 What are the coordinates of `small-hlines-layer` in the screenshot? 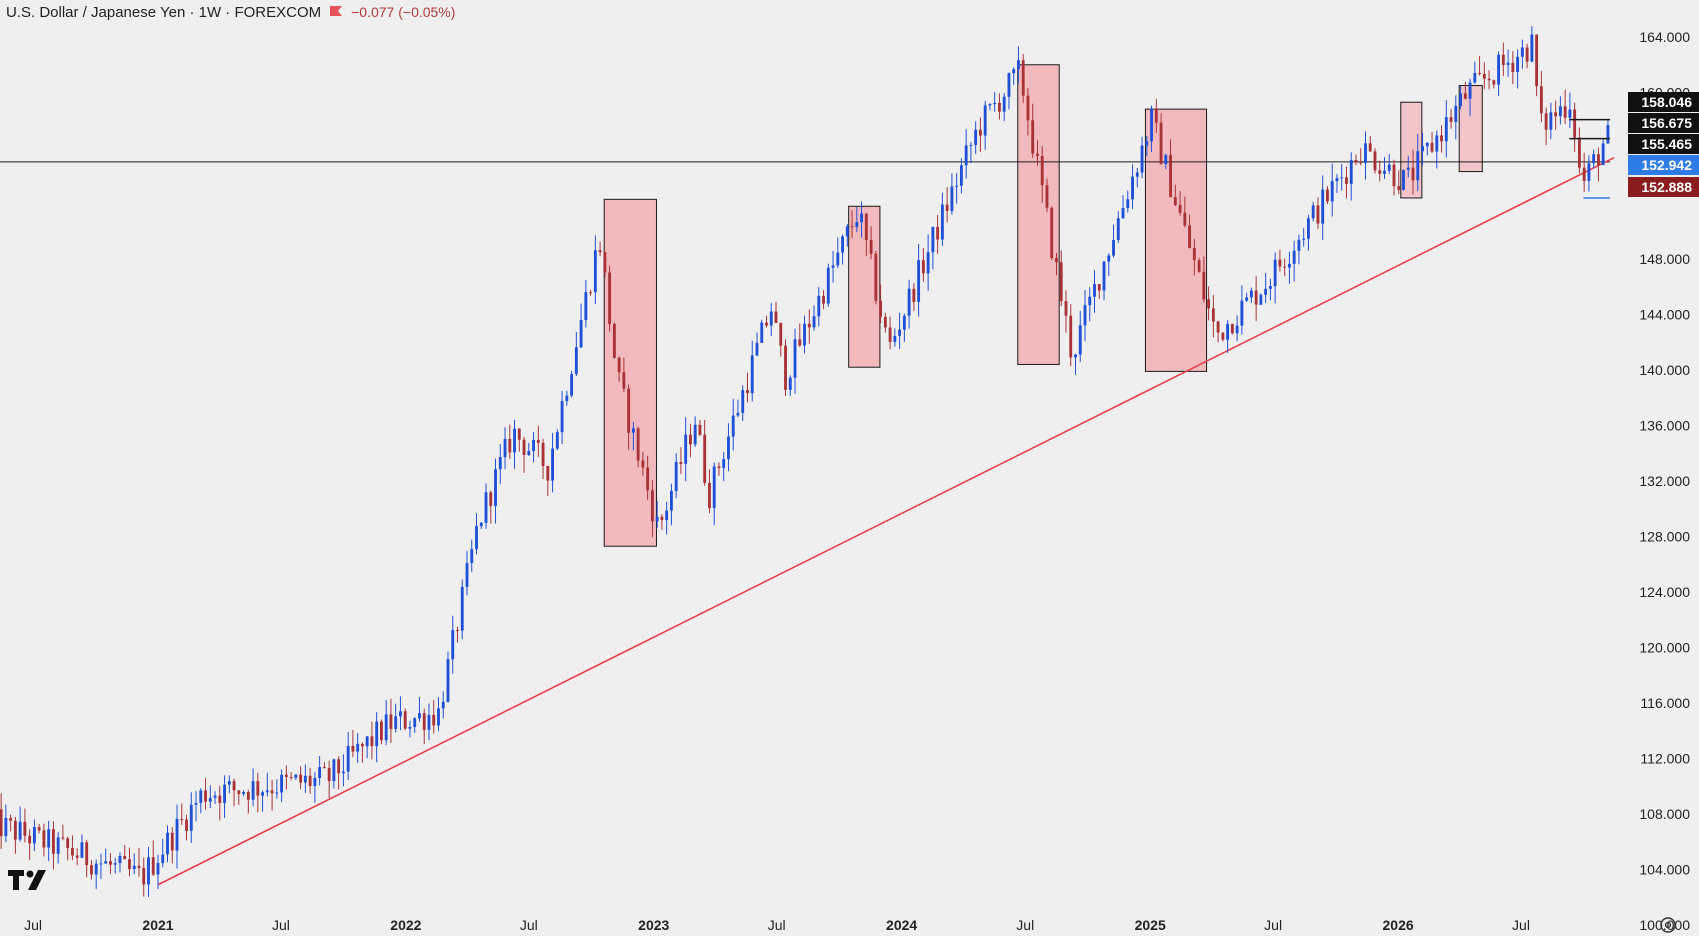 It's located at (1589, 158).